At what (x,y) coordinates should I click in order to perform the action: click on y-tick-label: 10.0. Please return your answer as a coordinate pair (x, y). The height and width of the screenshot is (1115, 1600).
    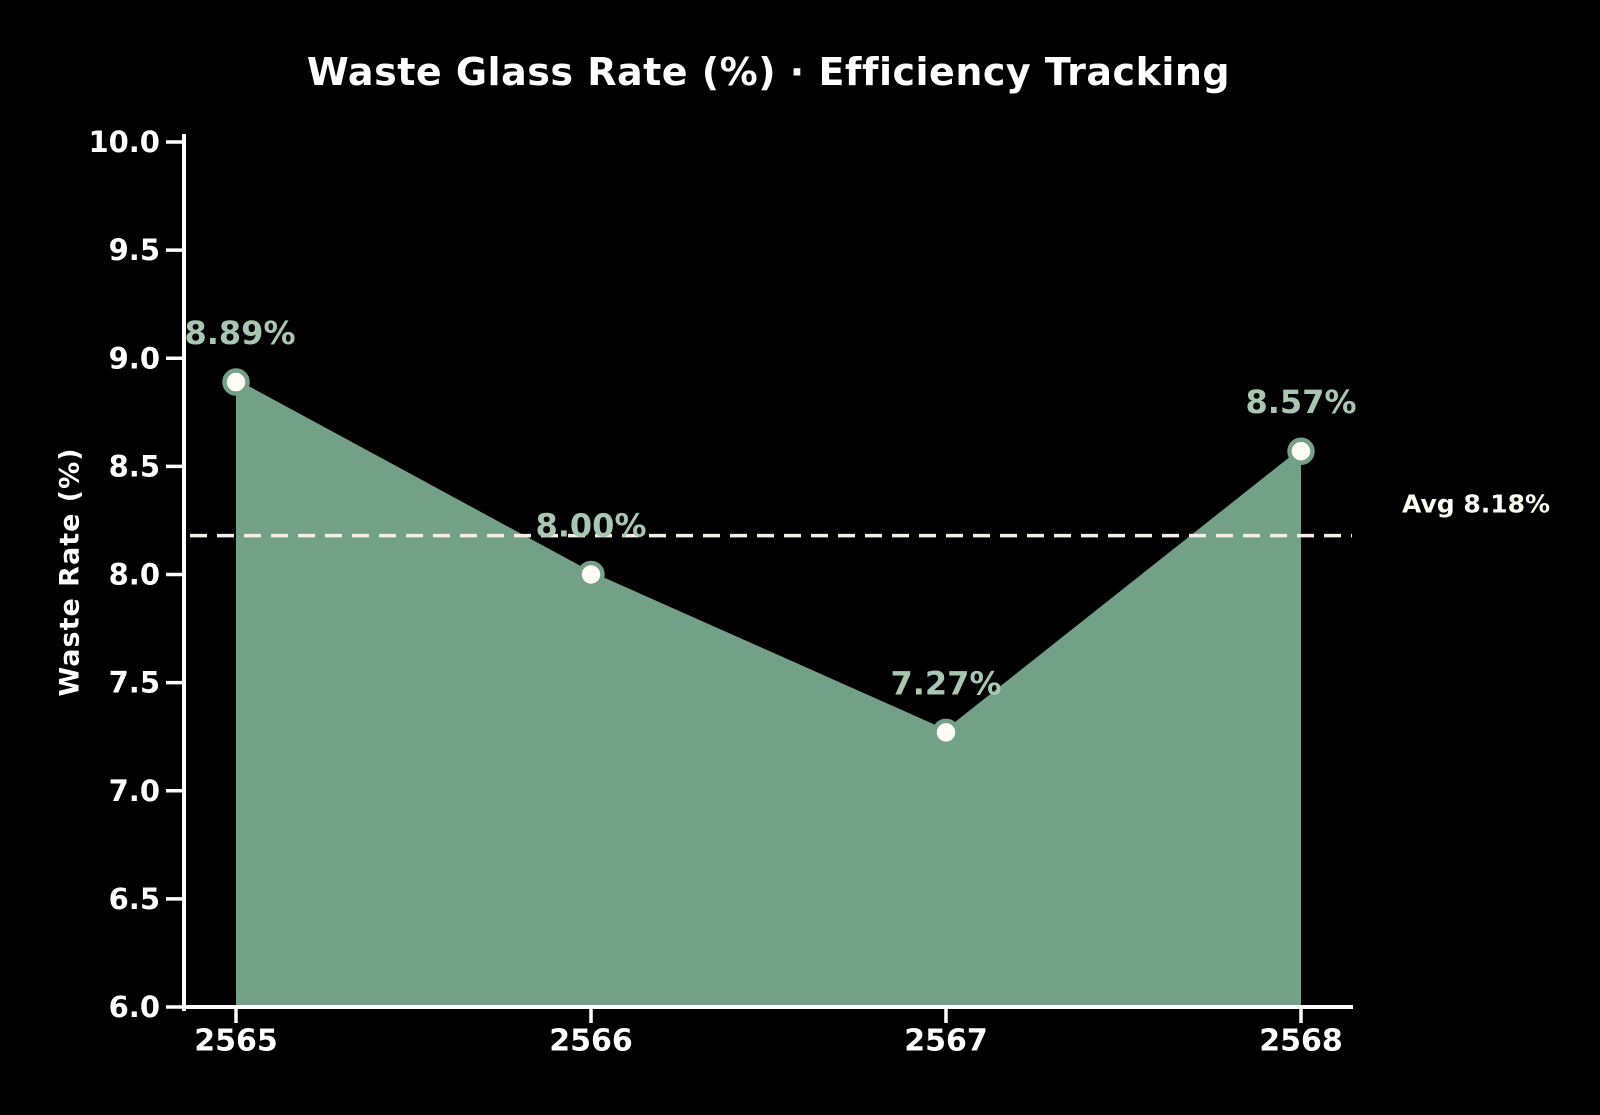
    Looking at the image, I should click on (124, 142).